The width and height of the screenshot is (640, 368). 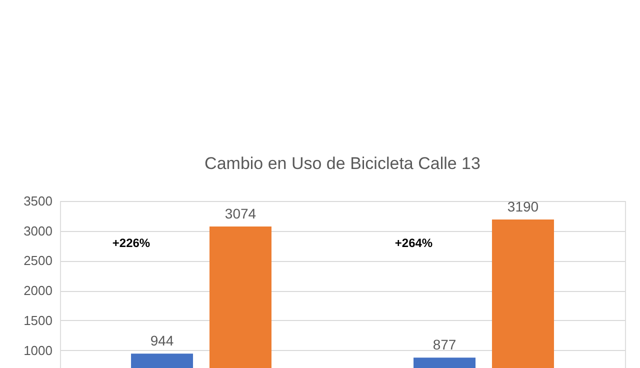 What do you see at coordinates (162, 340) in the screenshot?
I see `data-label: 944` at bounding box center [162, 340].